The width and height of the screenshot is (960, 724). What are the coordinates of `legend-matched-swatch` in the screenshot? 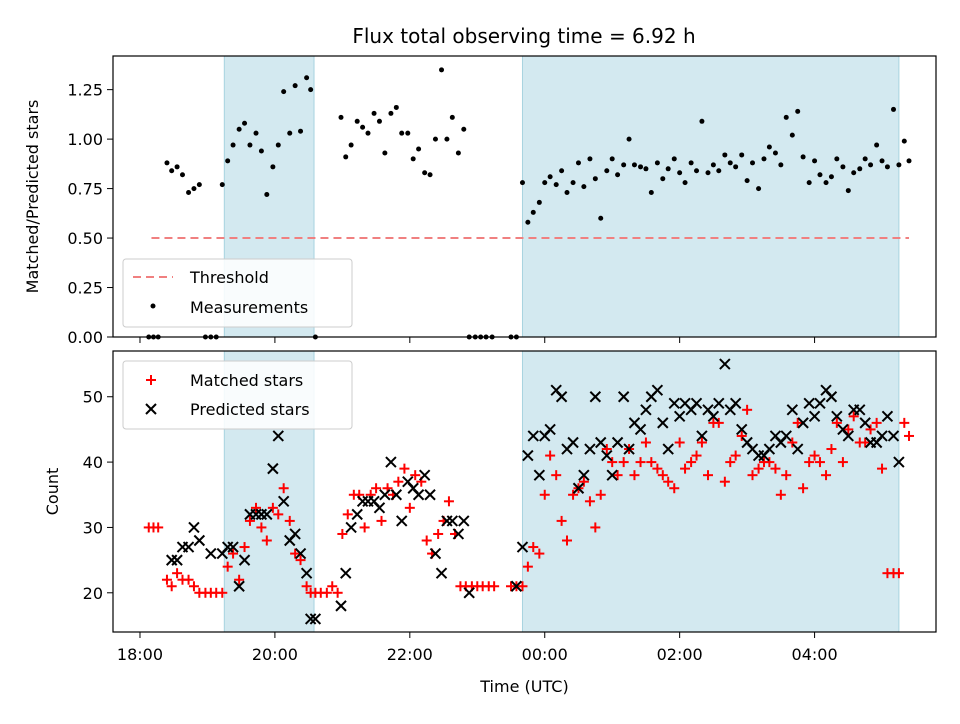 It's located at (151, 380).